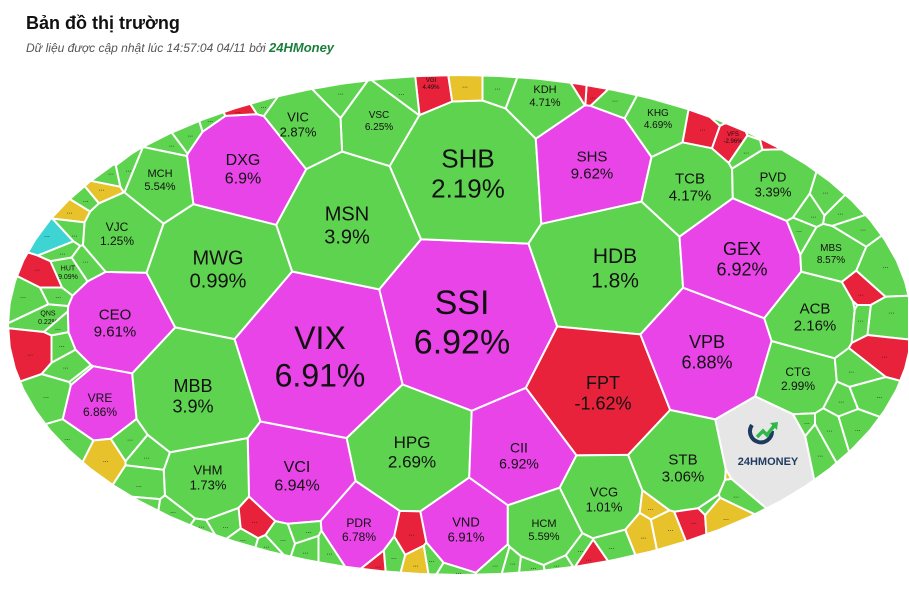  Describe the element at coordinates (465, 522) in the screenshot. I see `stock-ticker: VND` at that location.